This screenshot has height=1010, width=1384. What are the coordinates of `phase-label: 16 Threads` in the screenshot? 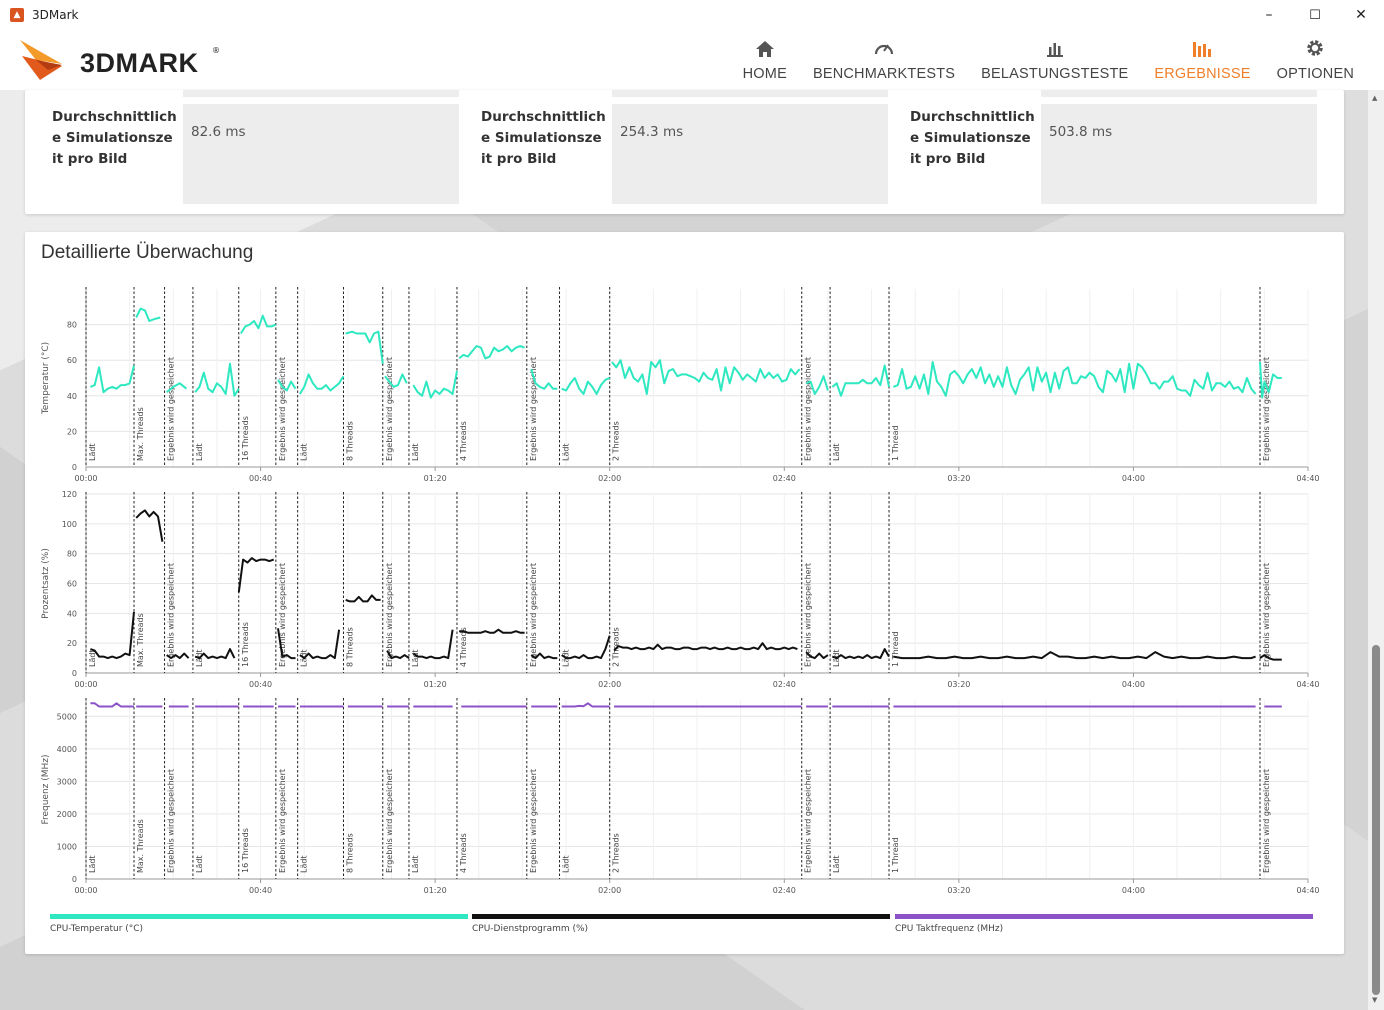 It's located at (245, 644).